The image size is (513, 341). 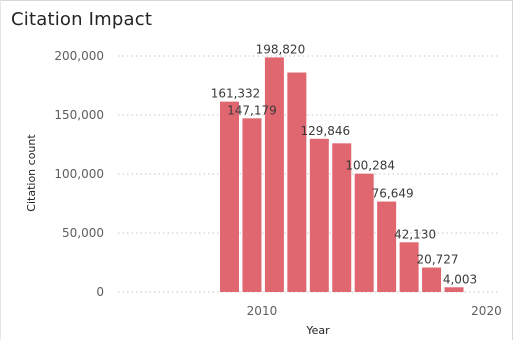 I want to click on y-tick-label: 100,000, so click(x=79, y=174).